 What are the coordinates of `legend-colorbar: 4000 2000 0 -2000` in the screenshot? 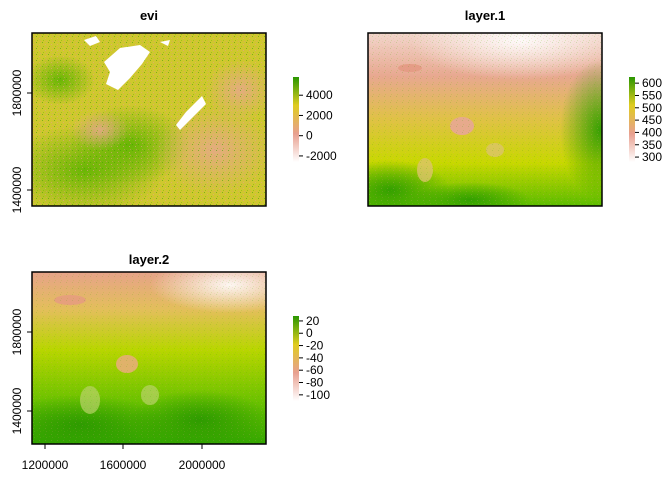 It's located at (315, 120).